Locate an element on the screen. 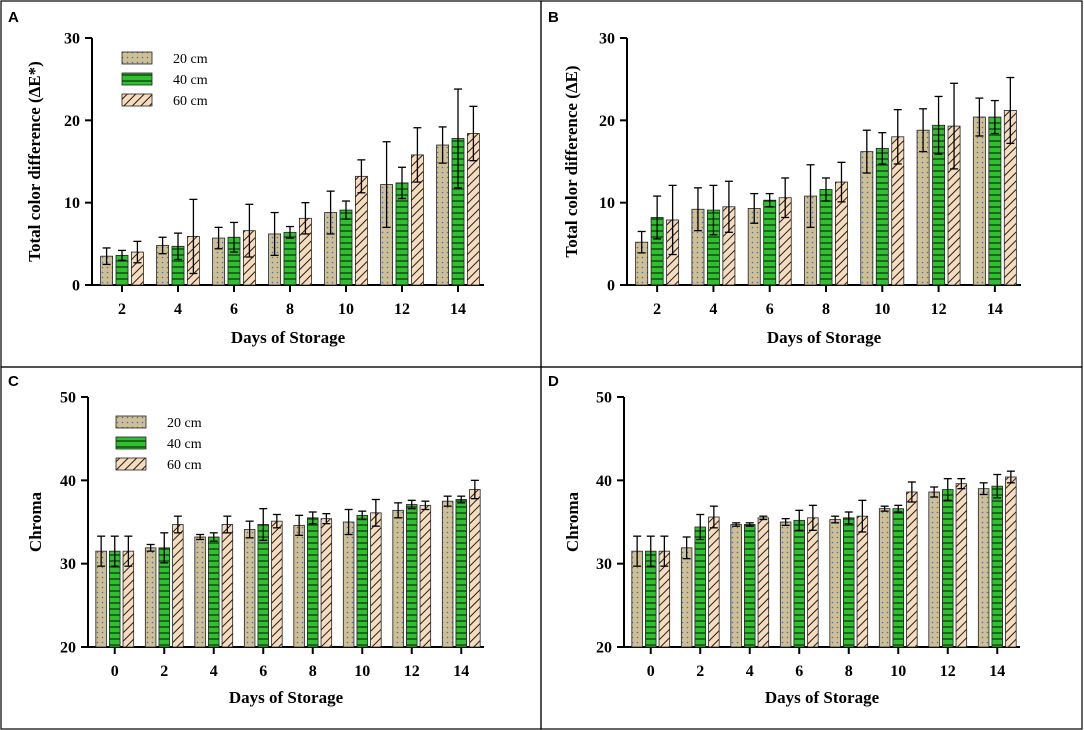 The width and height of the screenshot is (1084, 730). x-tick-label: 12 is located at coordinates (939, 309).